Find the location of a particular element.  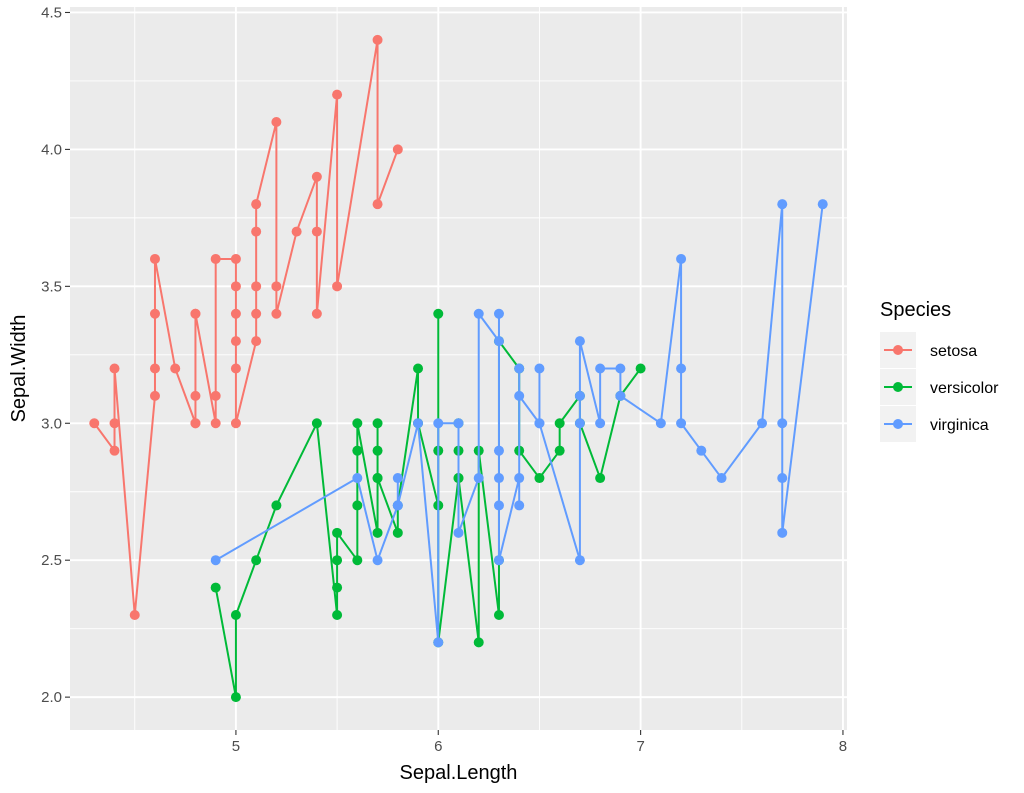

y-tick-label: 4.0 is located at coordinates (51, 149).